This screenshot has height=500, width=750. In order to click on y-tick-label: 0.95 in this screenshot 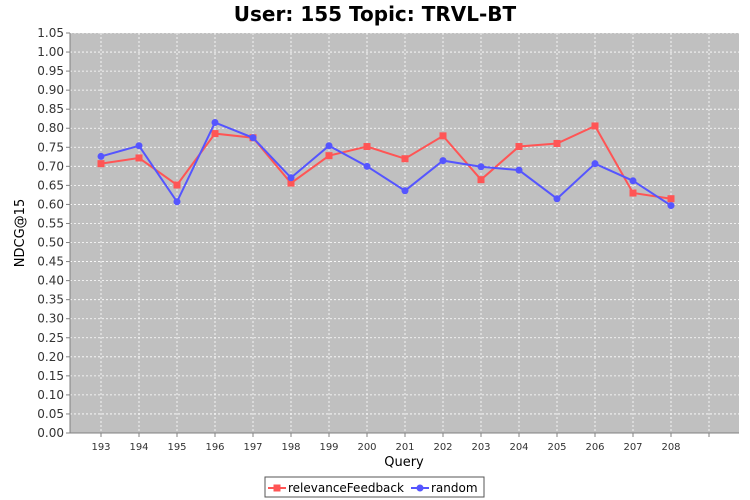, I will do `click(50, 71)`.